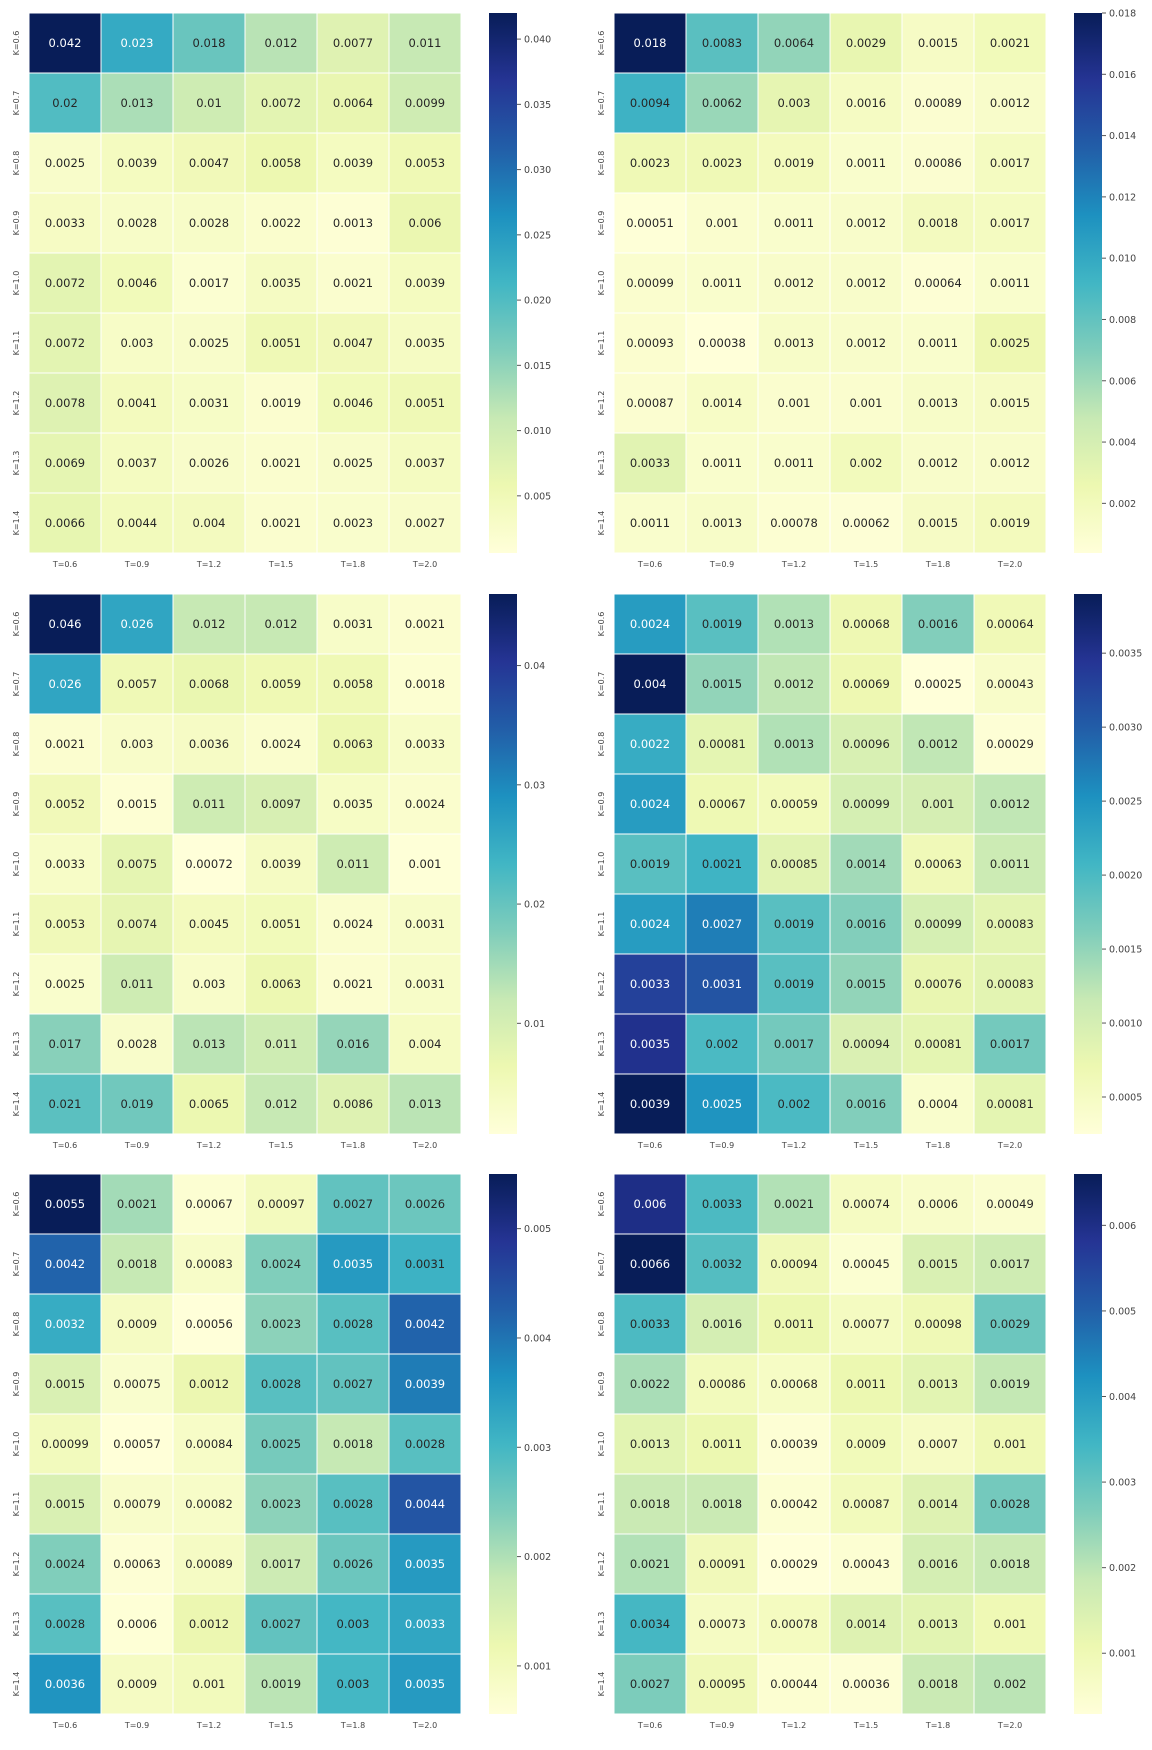 The height and width of the screenshot is (1750, 1152). Describe the element at coordinates (938, 624) in the screenshot. I see `cell-annotation: 0.0016` at that location.